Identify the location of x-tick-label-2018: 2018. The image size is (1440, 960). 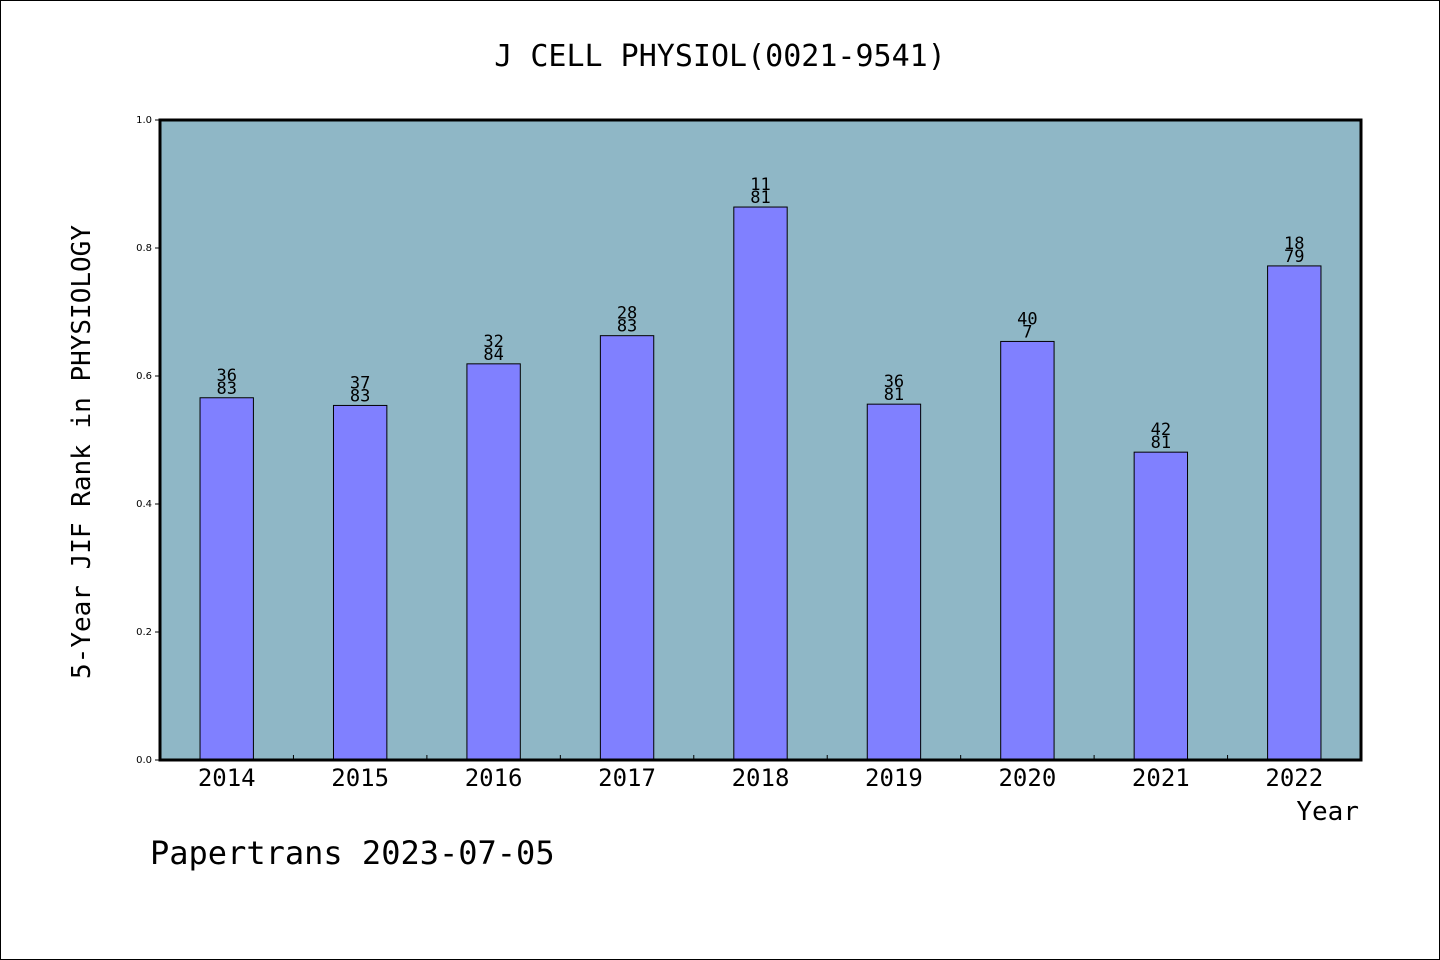
(761, 778).